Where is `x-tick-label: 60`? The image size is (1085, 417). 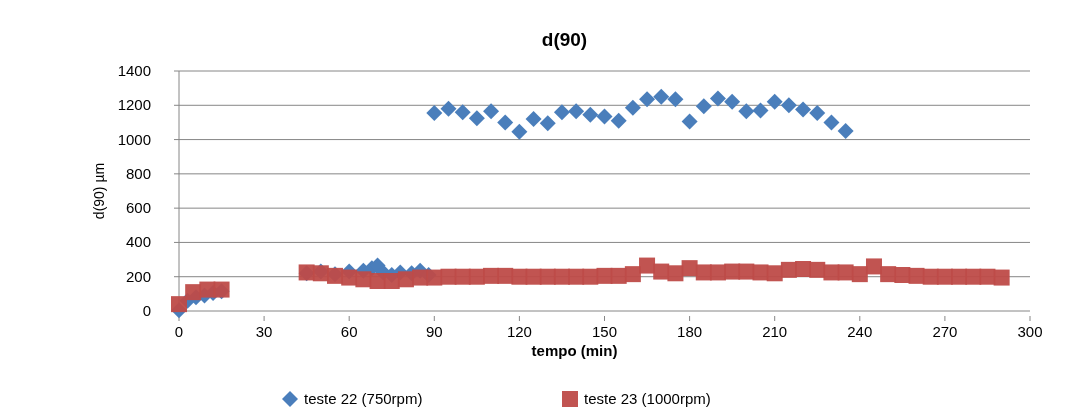
x-tick-label: 60 is located at coordinates (349, 331).